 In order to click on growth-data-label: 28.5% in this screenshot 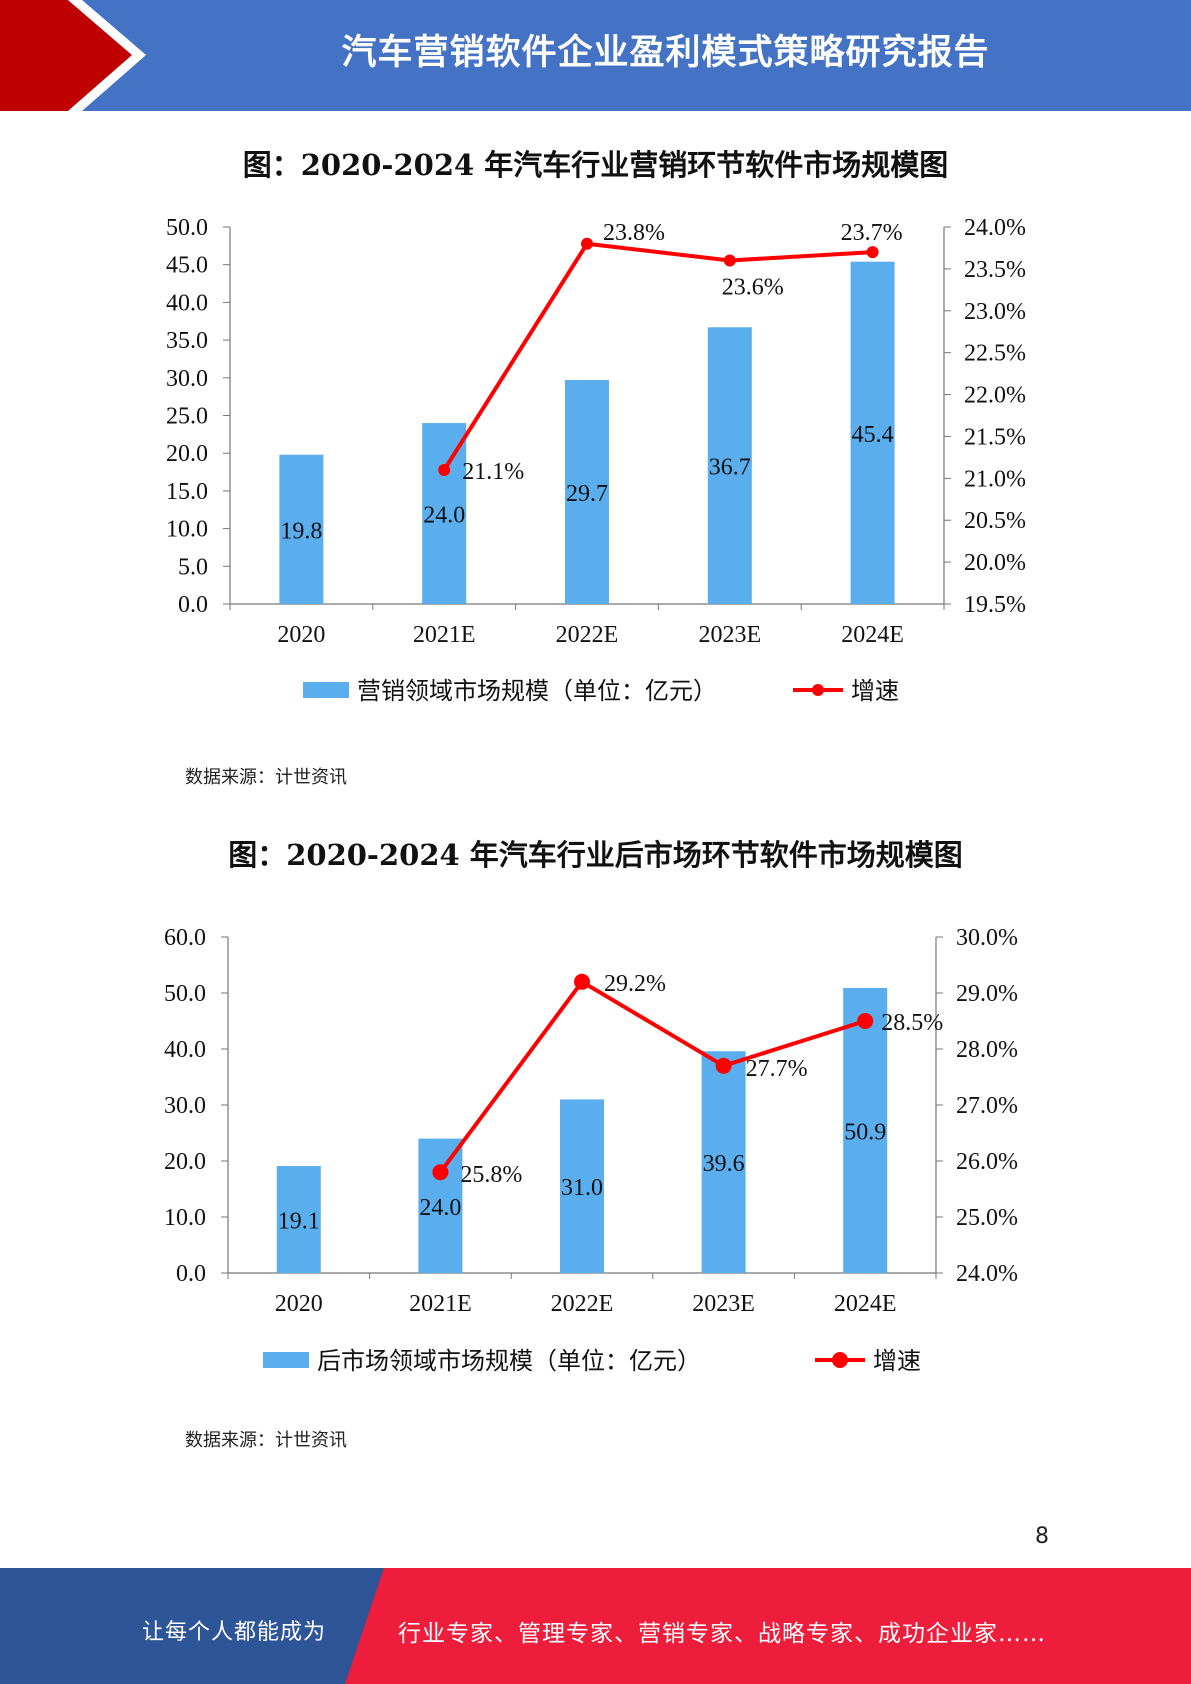, I will do `click(912, 1023)`.